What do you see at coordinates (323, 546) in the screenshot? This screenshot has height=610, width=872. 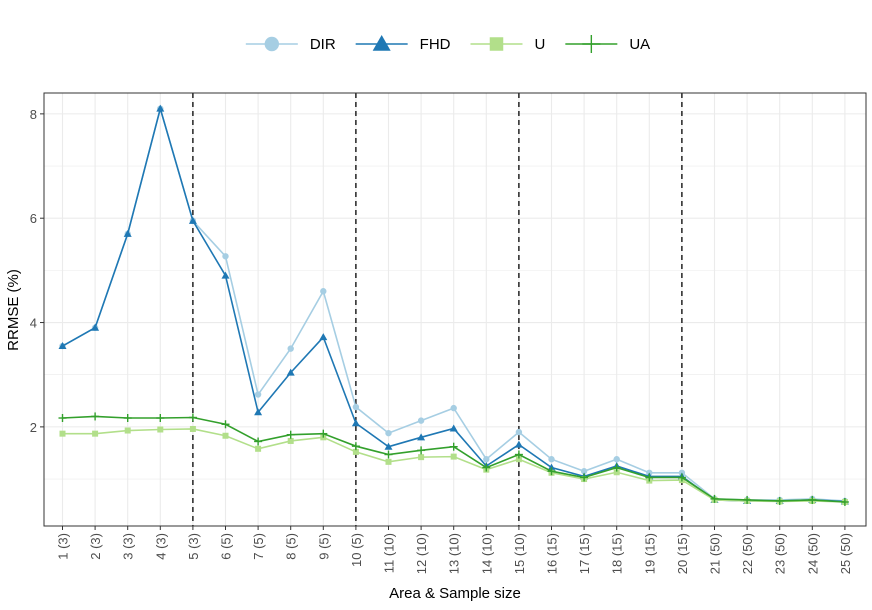 I see `x-tick-label: 9 (5)` at bounding box center [323, 546].